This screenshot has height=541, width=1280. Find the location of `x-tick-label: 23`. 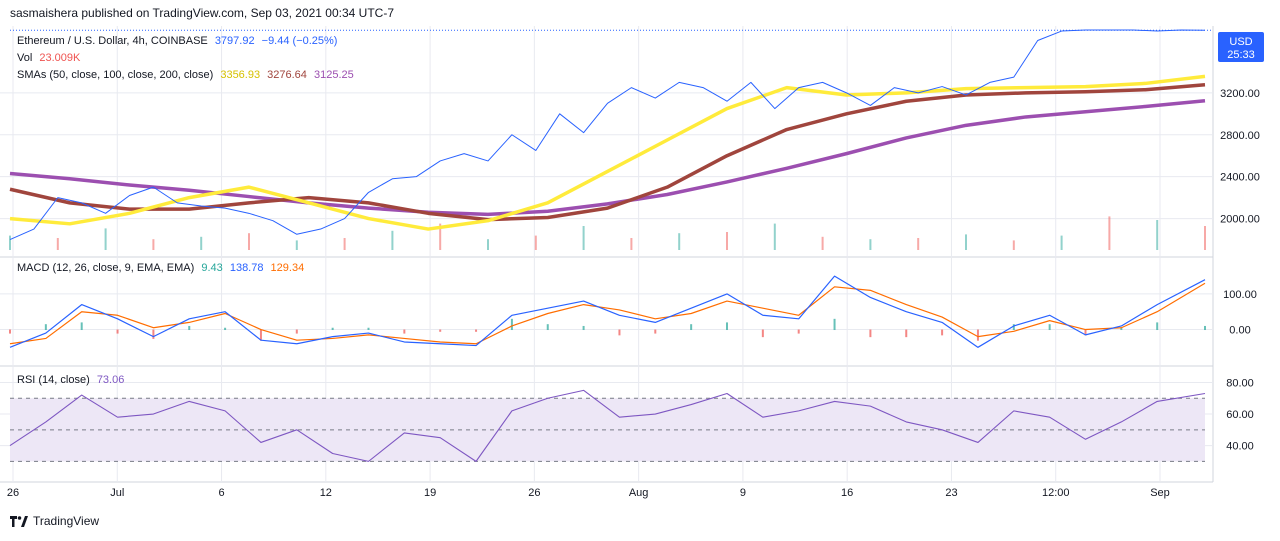

x-tick-label: 23 is located at coordinates (951, 493).